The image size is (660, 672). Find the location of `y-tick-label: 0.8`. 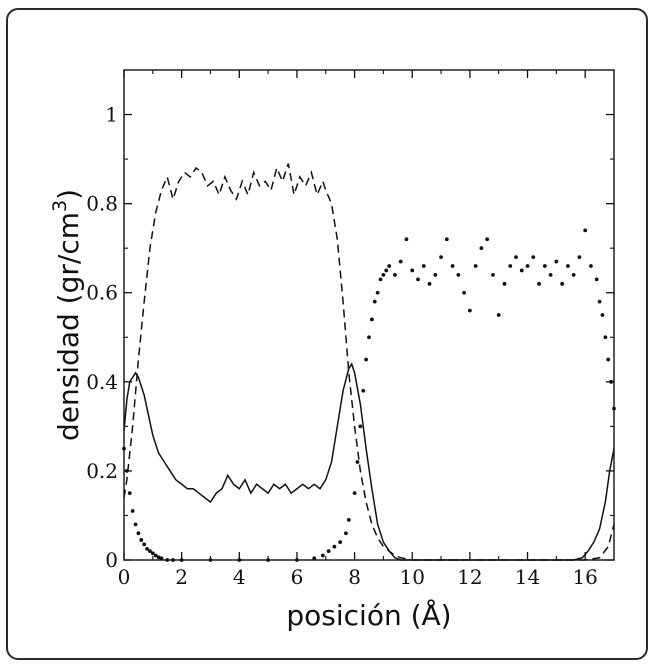

y-tick-label: 0.8 is located at coordinates (102, 204).